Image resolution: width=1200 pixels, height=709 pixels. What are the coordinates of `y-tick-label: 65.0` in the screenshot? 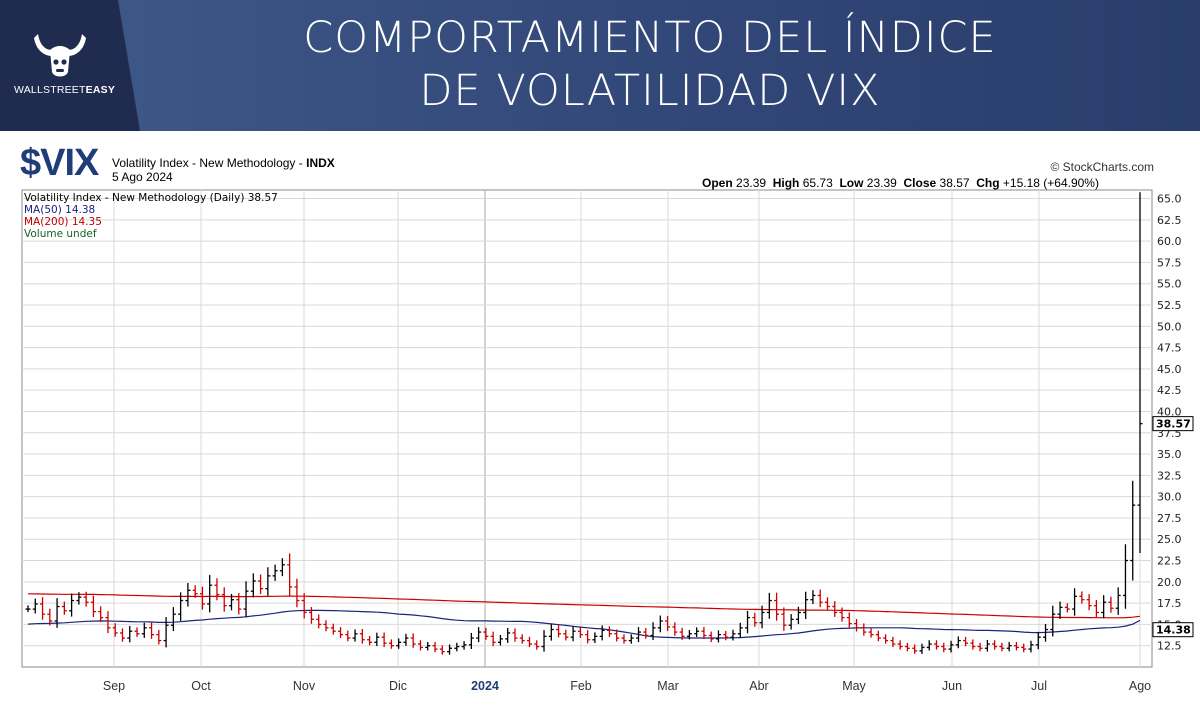 It's located at (1169, 199).